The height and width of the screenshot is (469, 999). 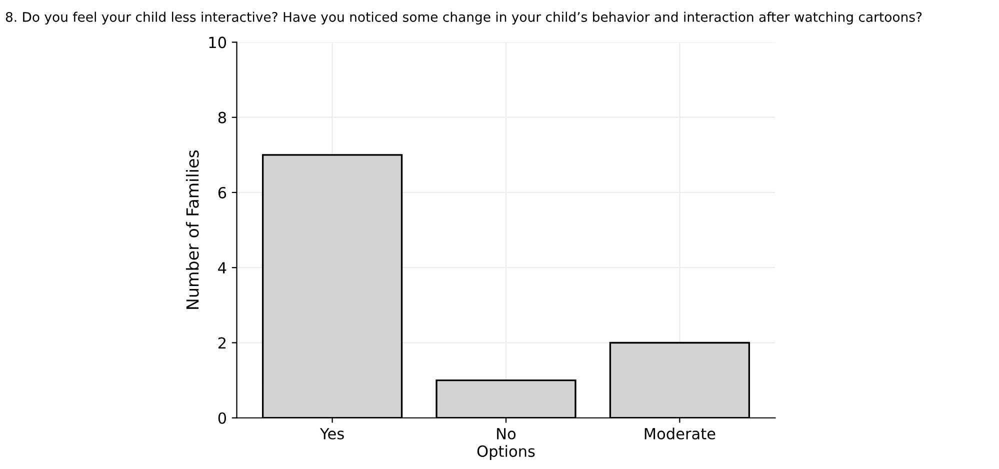 I want to click on y-tick-label: 6, so click(x=222, y=192).